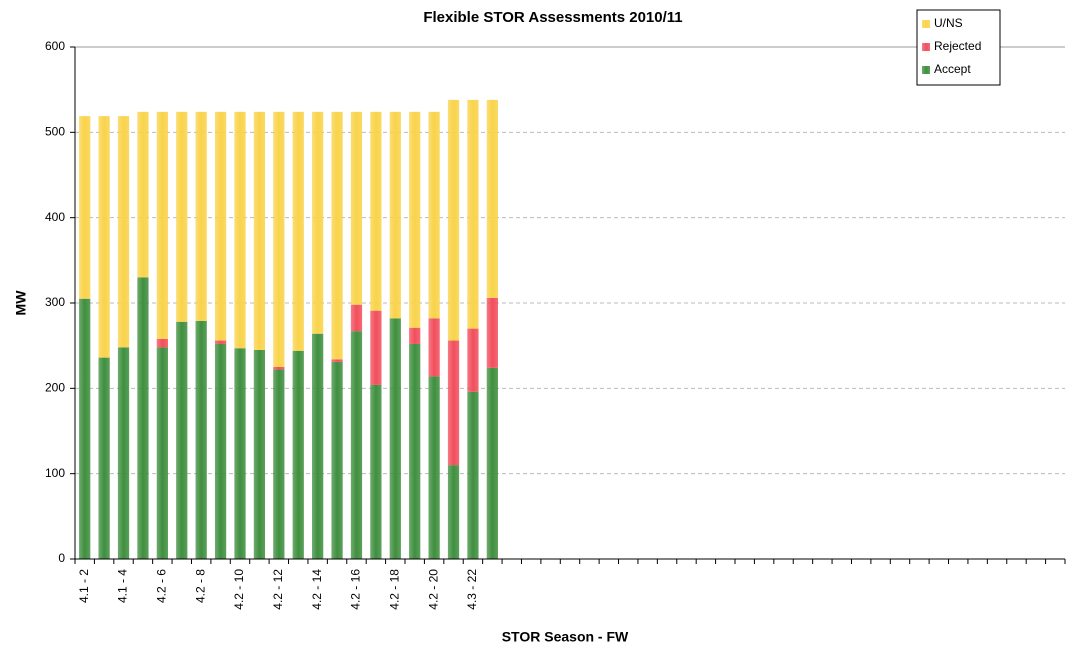 Image resolution: width=1067 pixels, height=650 pixels. What do you see at coordinates (472, 589) in the screenshot?
I see `x-tick-label: 4.3 - 22` at bounding box center [472, 589].